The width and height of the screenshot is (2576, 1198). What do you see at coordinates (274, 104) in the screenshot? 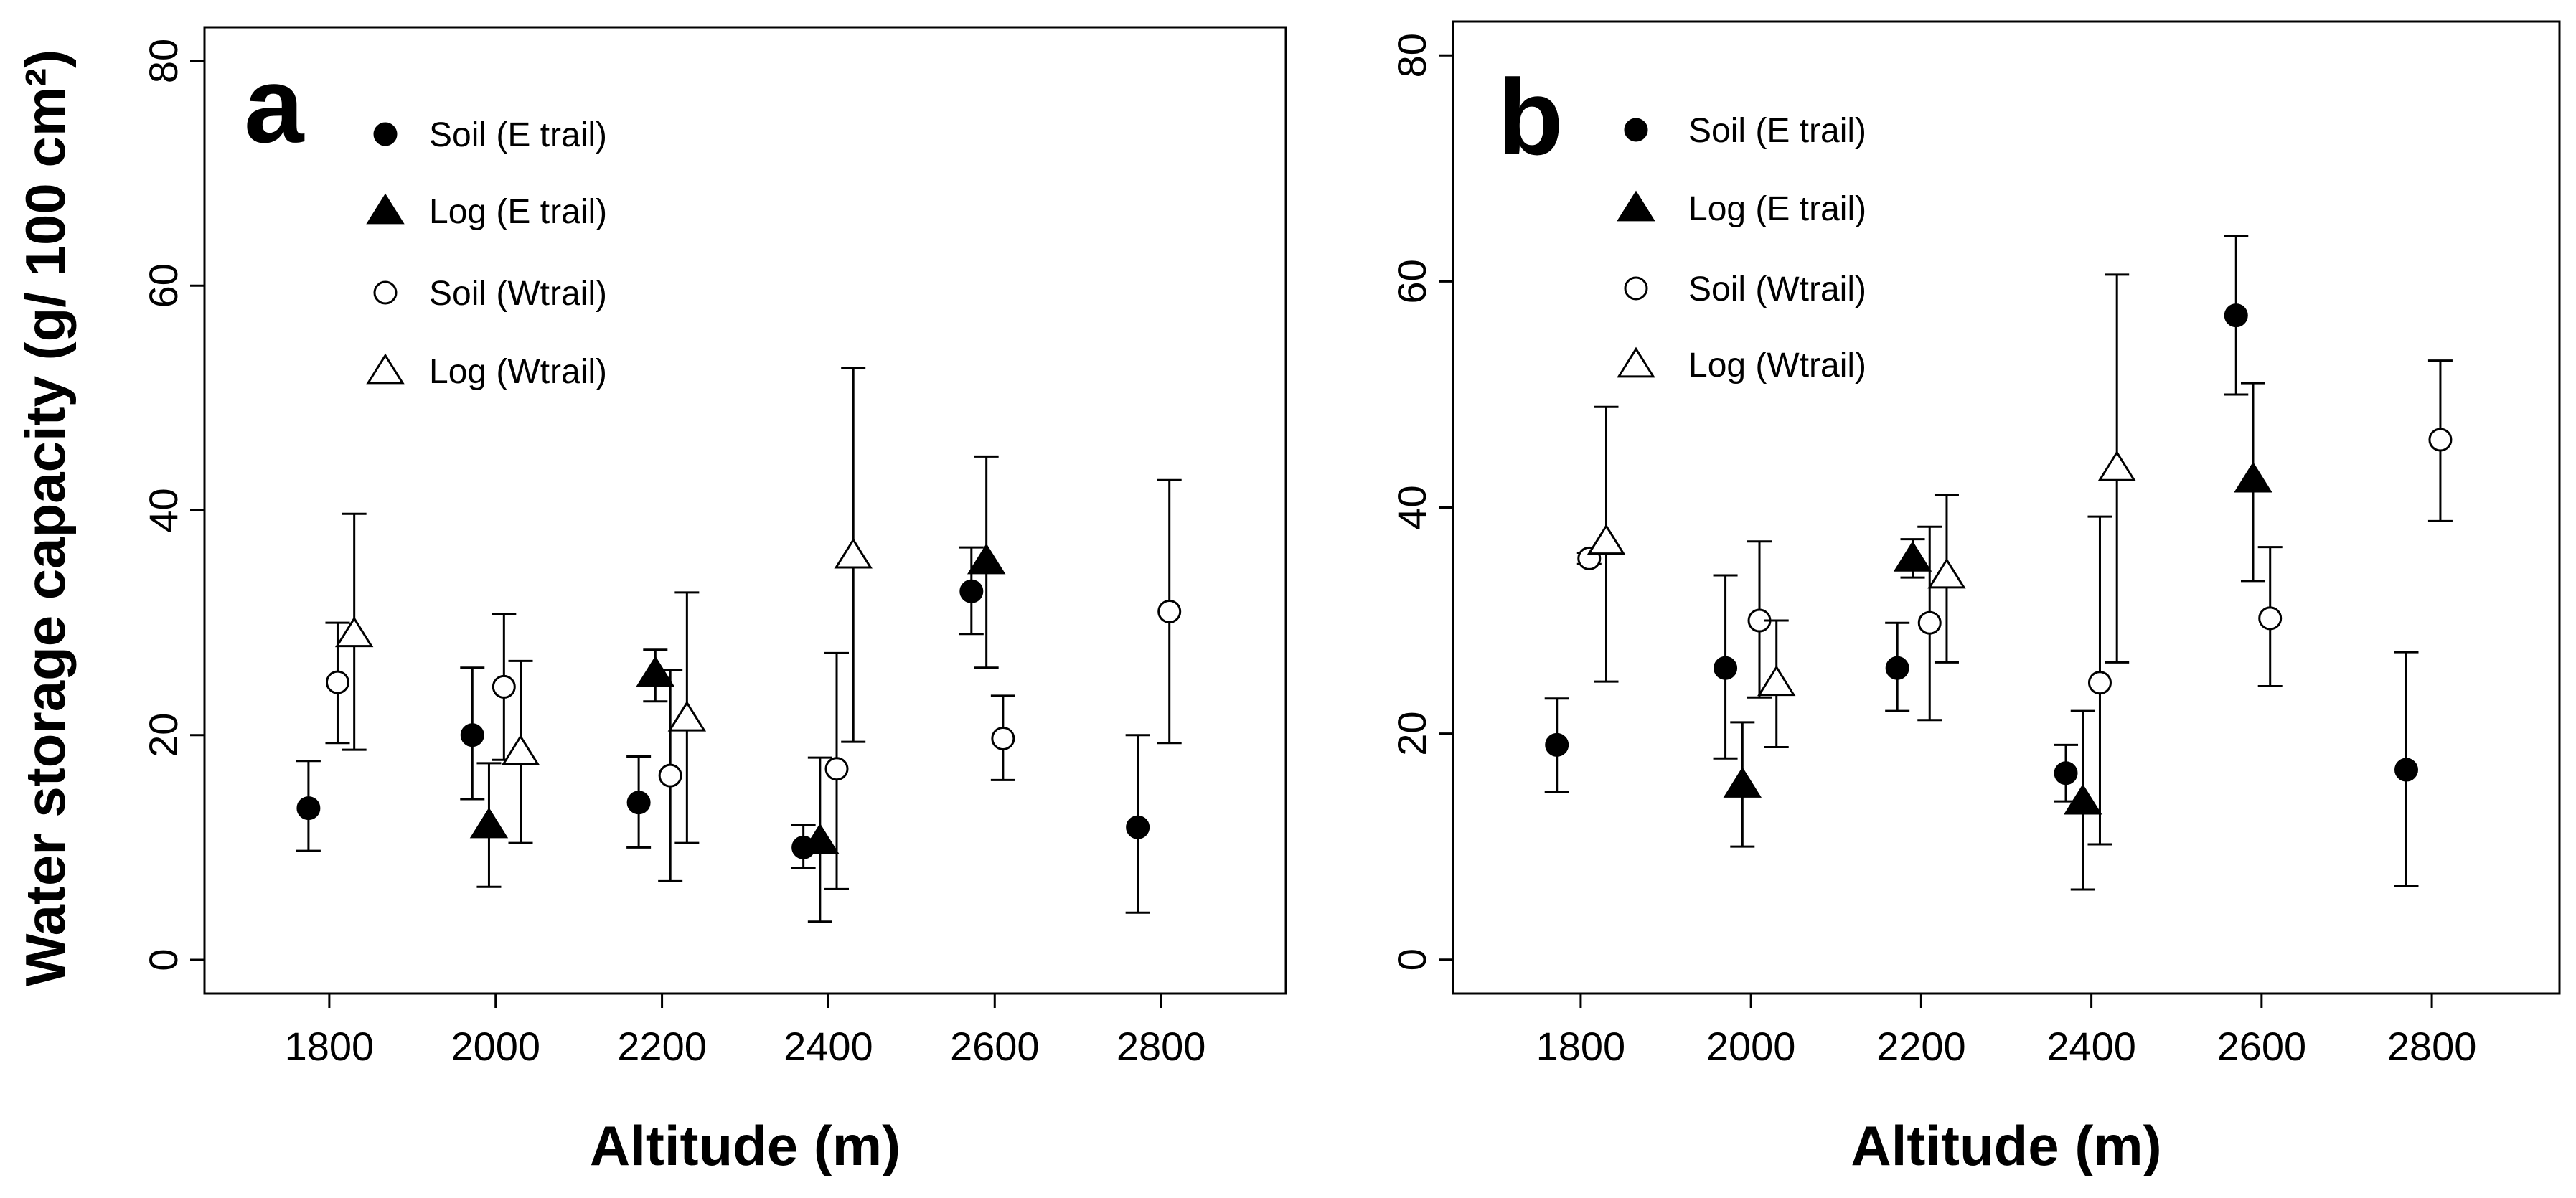
I see `panel-letter: a` at bounding box center [274, 104].